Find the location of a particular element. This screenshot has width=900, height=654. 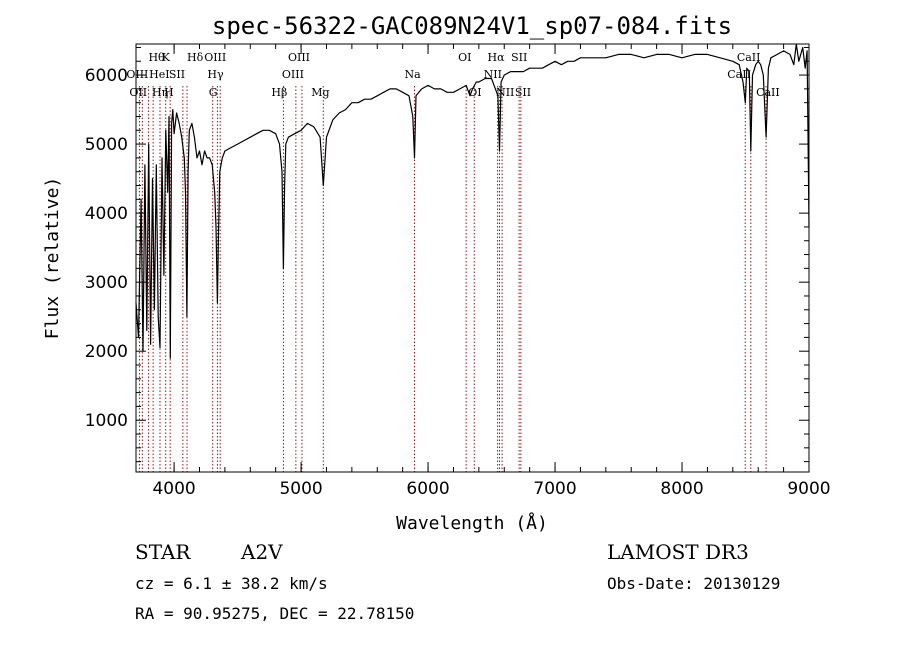

marker-label-4: Hη is located at coordinates (160, 92).